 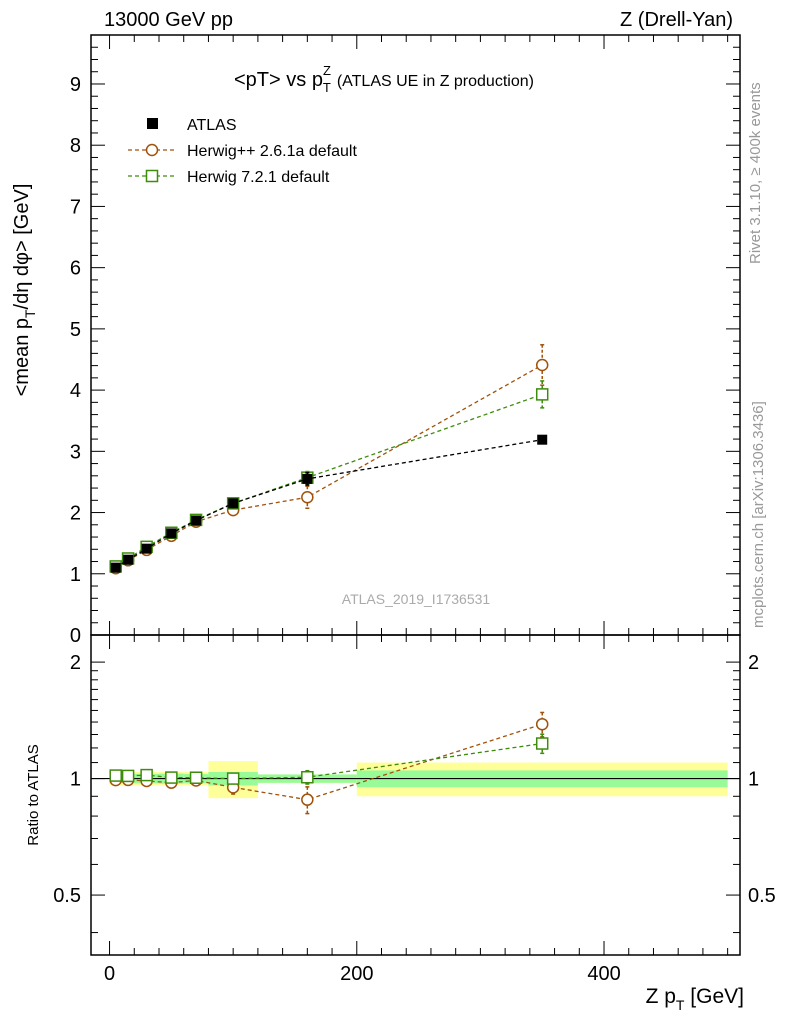 What do you see at coordinates (384, 79) in the screenshot?
I see `chart-title: <pT> vs pZ T (ATLAS UE in Z production)` at bounding box center [384, 79].